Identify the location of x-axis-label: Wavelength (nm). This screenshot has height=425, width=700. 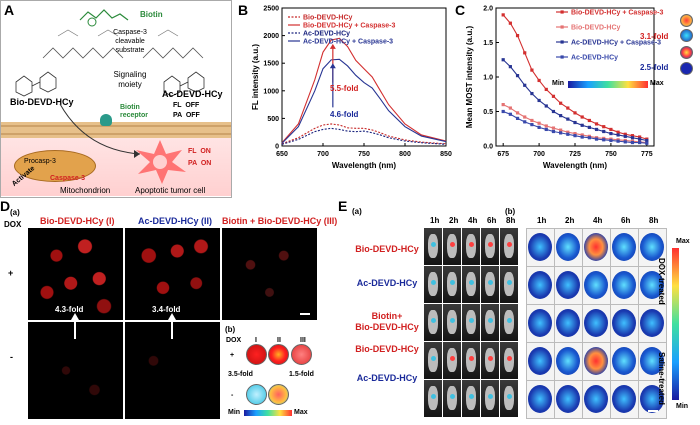
(575, 165).